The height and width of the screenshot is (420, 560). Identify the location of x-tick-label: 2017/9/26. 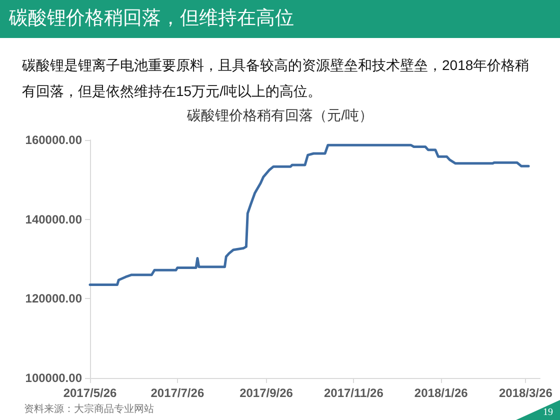
(267, 393).